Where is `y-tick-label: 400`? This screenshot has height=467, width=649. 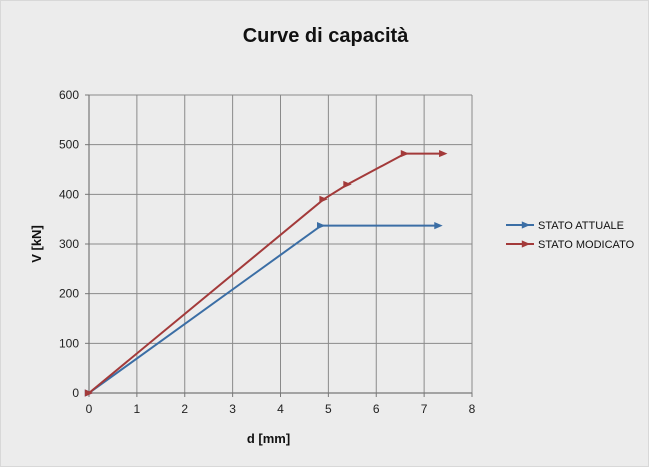 y-tick-label: 400 is located at coordinates (69, 194).